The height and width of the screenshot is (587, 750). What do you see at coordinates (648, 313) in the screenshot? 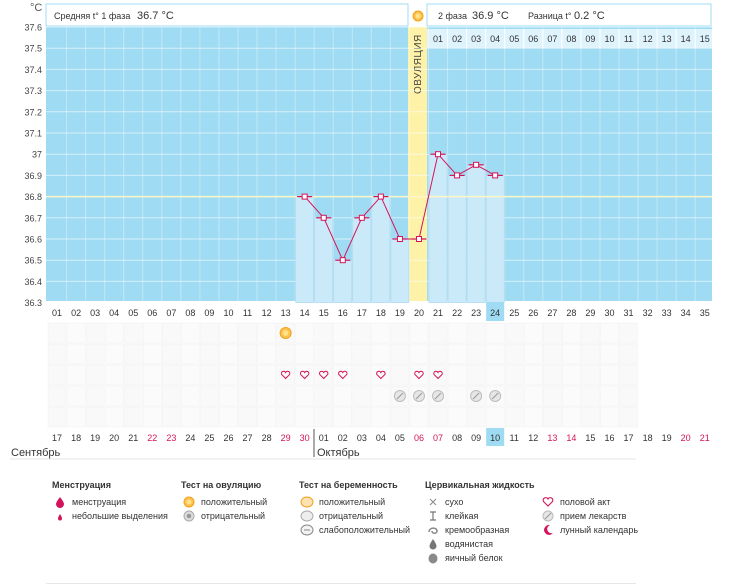
I see `cycle-day-label: 32` at bounding box center [648, 313].